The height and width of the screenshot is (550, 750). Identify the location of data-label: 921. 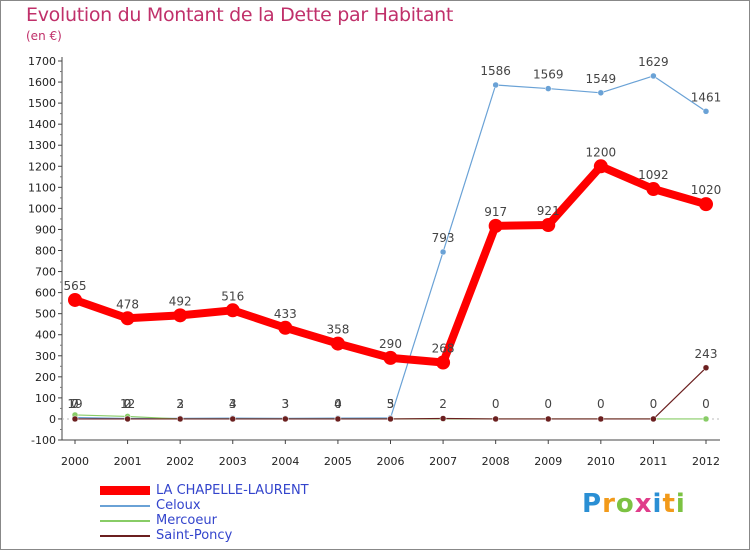
(548, 211).